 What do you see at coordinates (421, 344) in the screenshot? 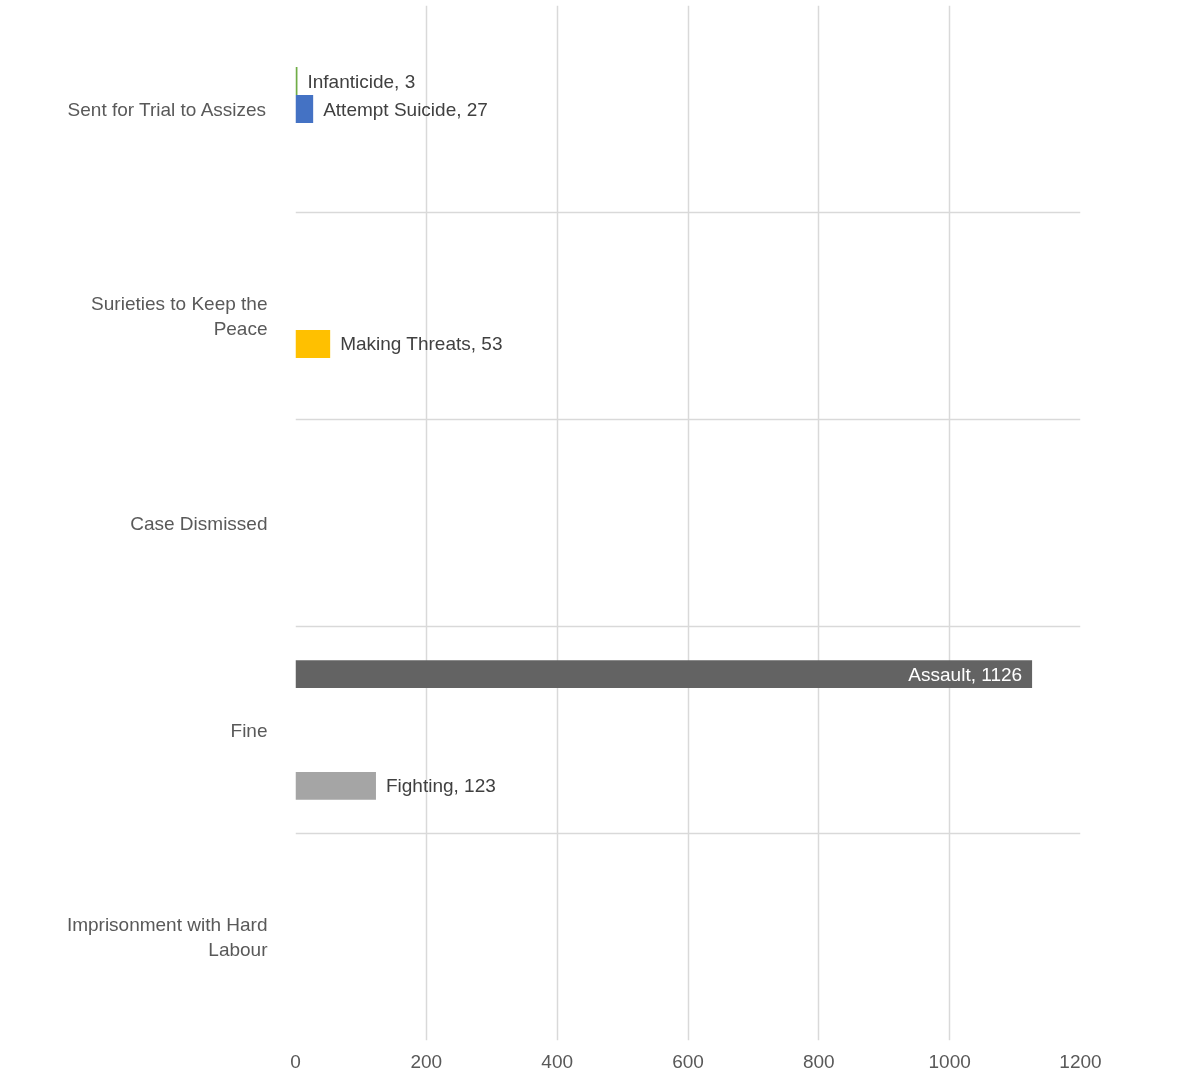
I see `data-label: Making Threats, 53` at bounding box center [421, 344].